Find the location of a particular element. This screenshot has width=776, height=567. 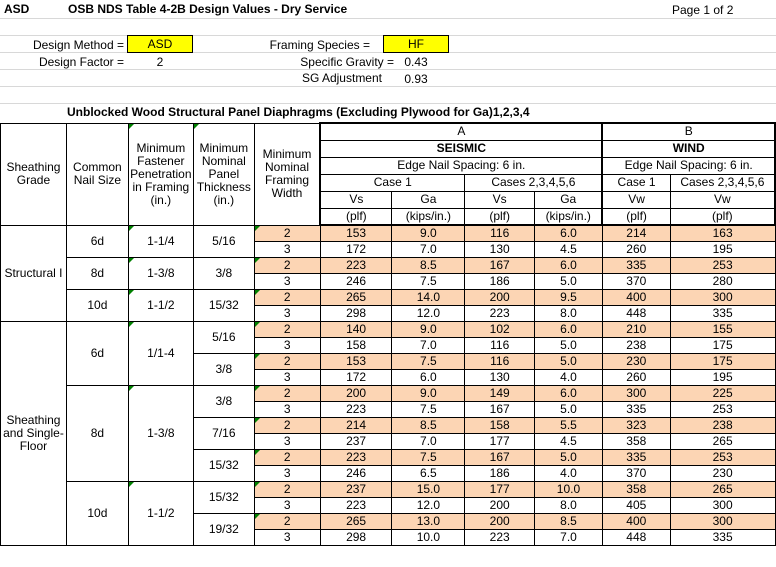

vw1-cell: 400 is located at coordinates (636, 297).